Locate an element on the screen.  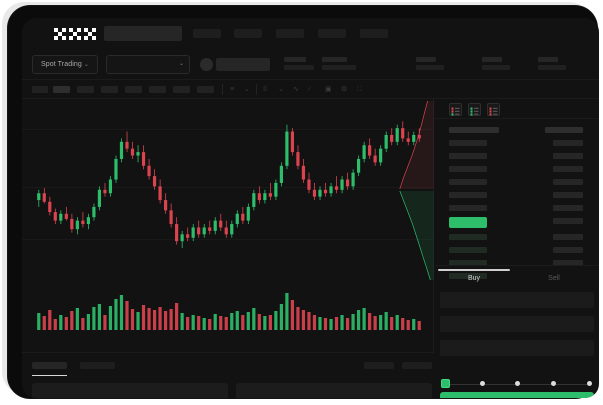
market-info-bar: Spot Trading ⌄ ⌄ is located at coordinates (310, 64).